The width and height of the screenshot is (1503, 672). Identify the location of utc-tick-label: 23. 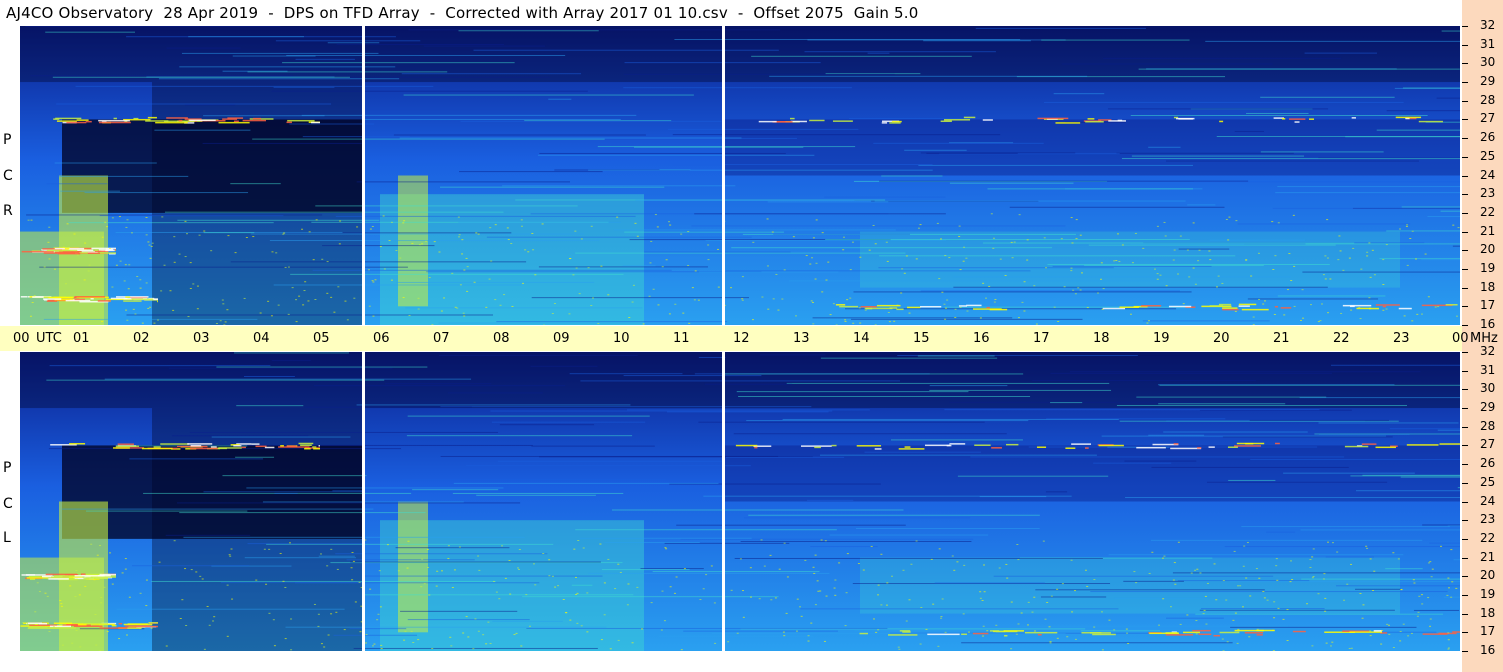
(1401, 338).